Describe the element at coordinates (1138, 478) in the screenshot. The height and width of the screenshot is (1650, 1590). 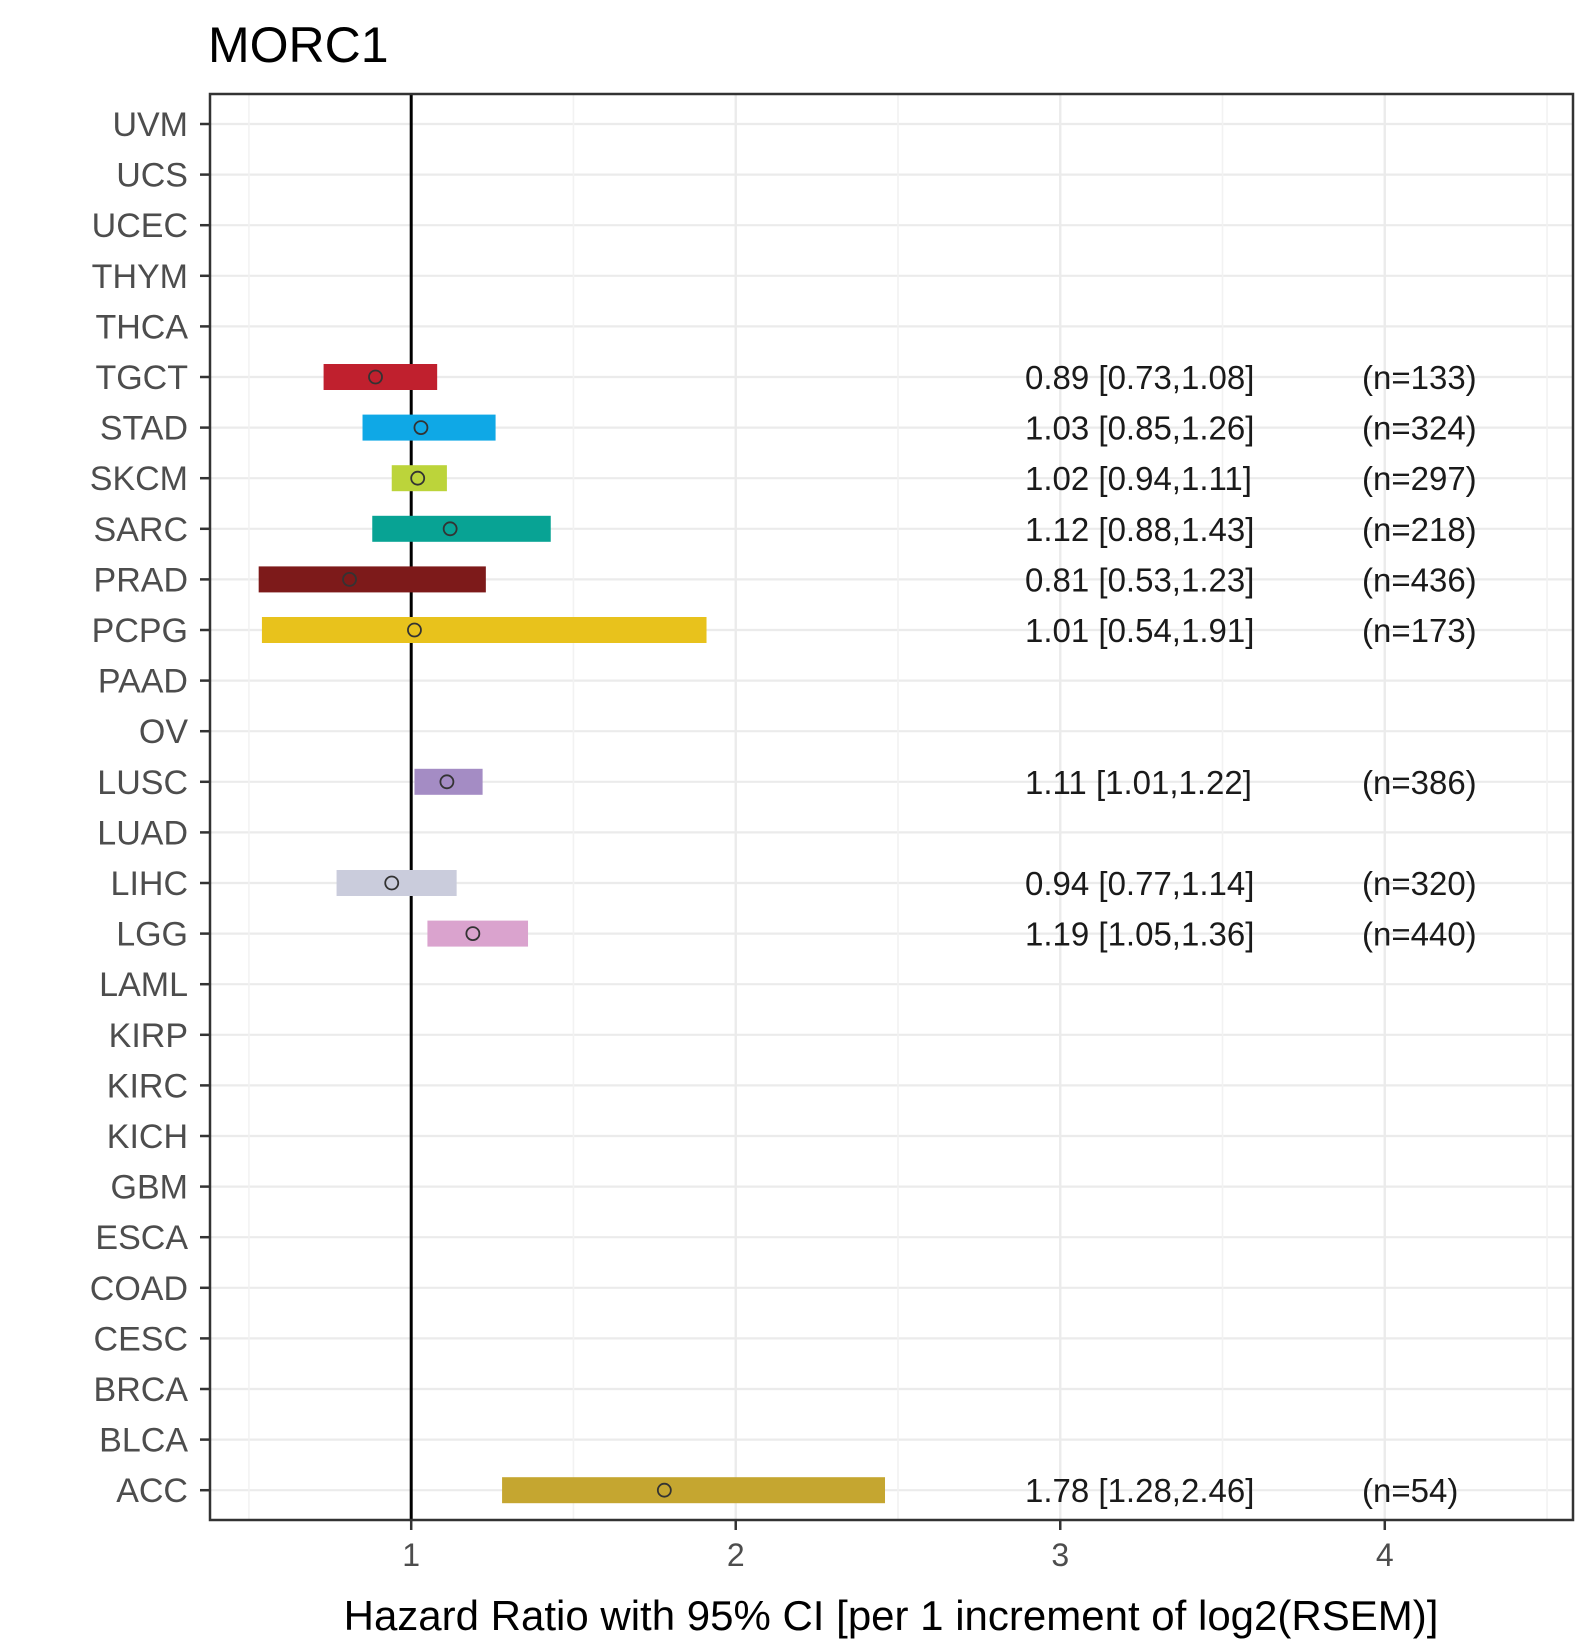
I see `hr-label-skcm: 1.02 [0.94,1.11]` at that location.